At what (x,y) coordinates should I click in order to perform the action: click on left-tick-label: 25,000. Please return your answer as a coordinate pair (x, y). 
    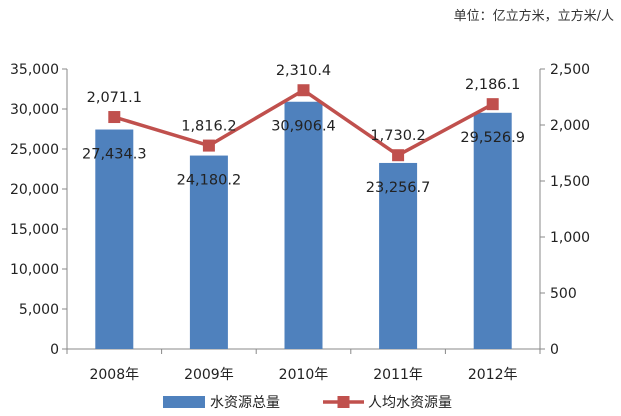
    Looking at the image, I should click on (34, 150).